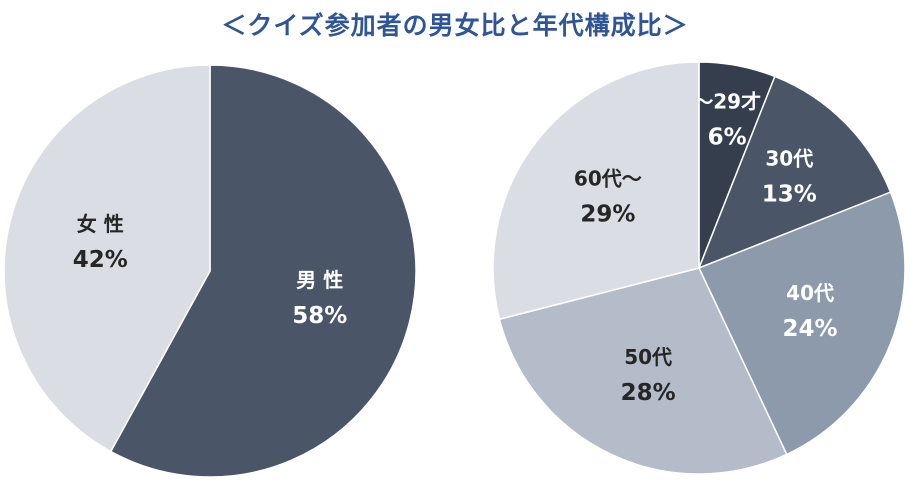 This screenshot has width=910, height=482. What do you see at coordinates (727, 101) in the screenshot?
I see `age-slice-label-under-29: ～29才` at bounding box center [727, 101].